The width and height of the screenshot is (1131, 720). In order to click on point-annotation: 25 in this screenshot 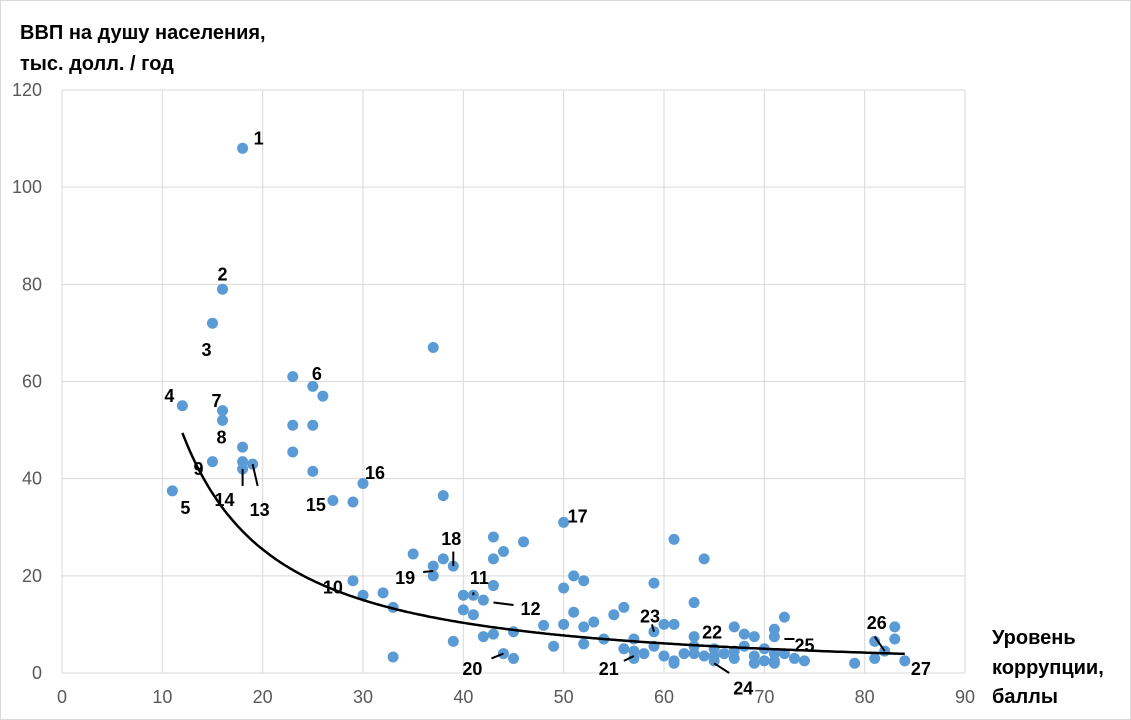, I will do `click(804, 645)`.